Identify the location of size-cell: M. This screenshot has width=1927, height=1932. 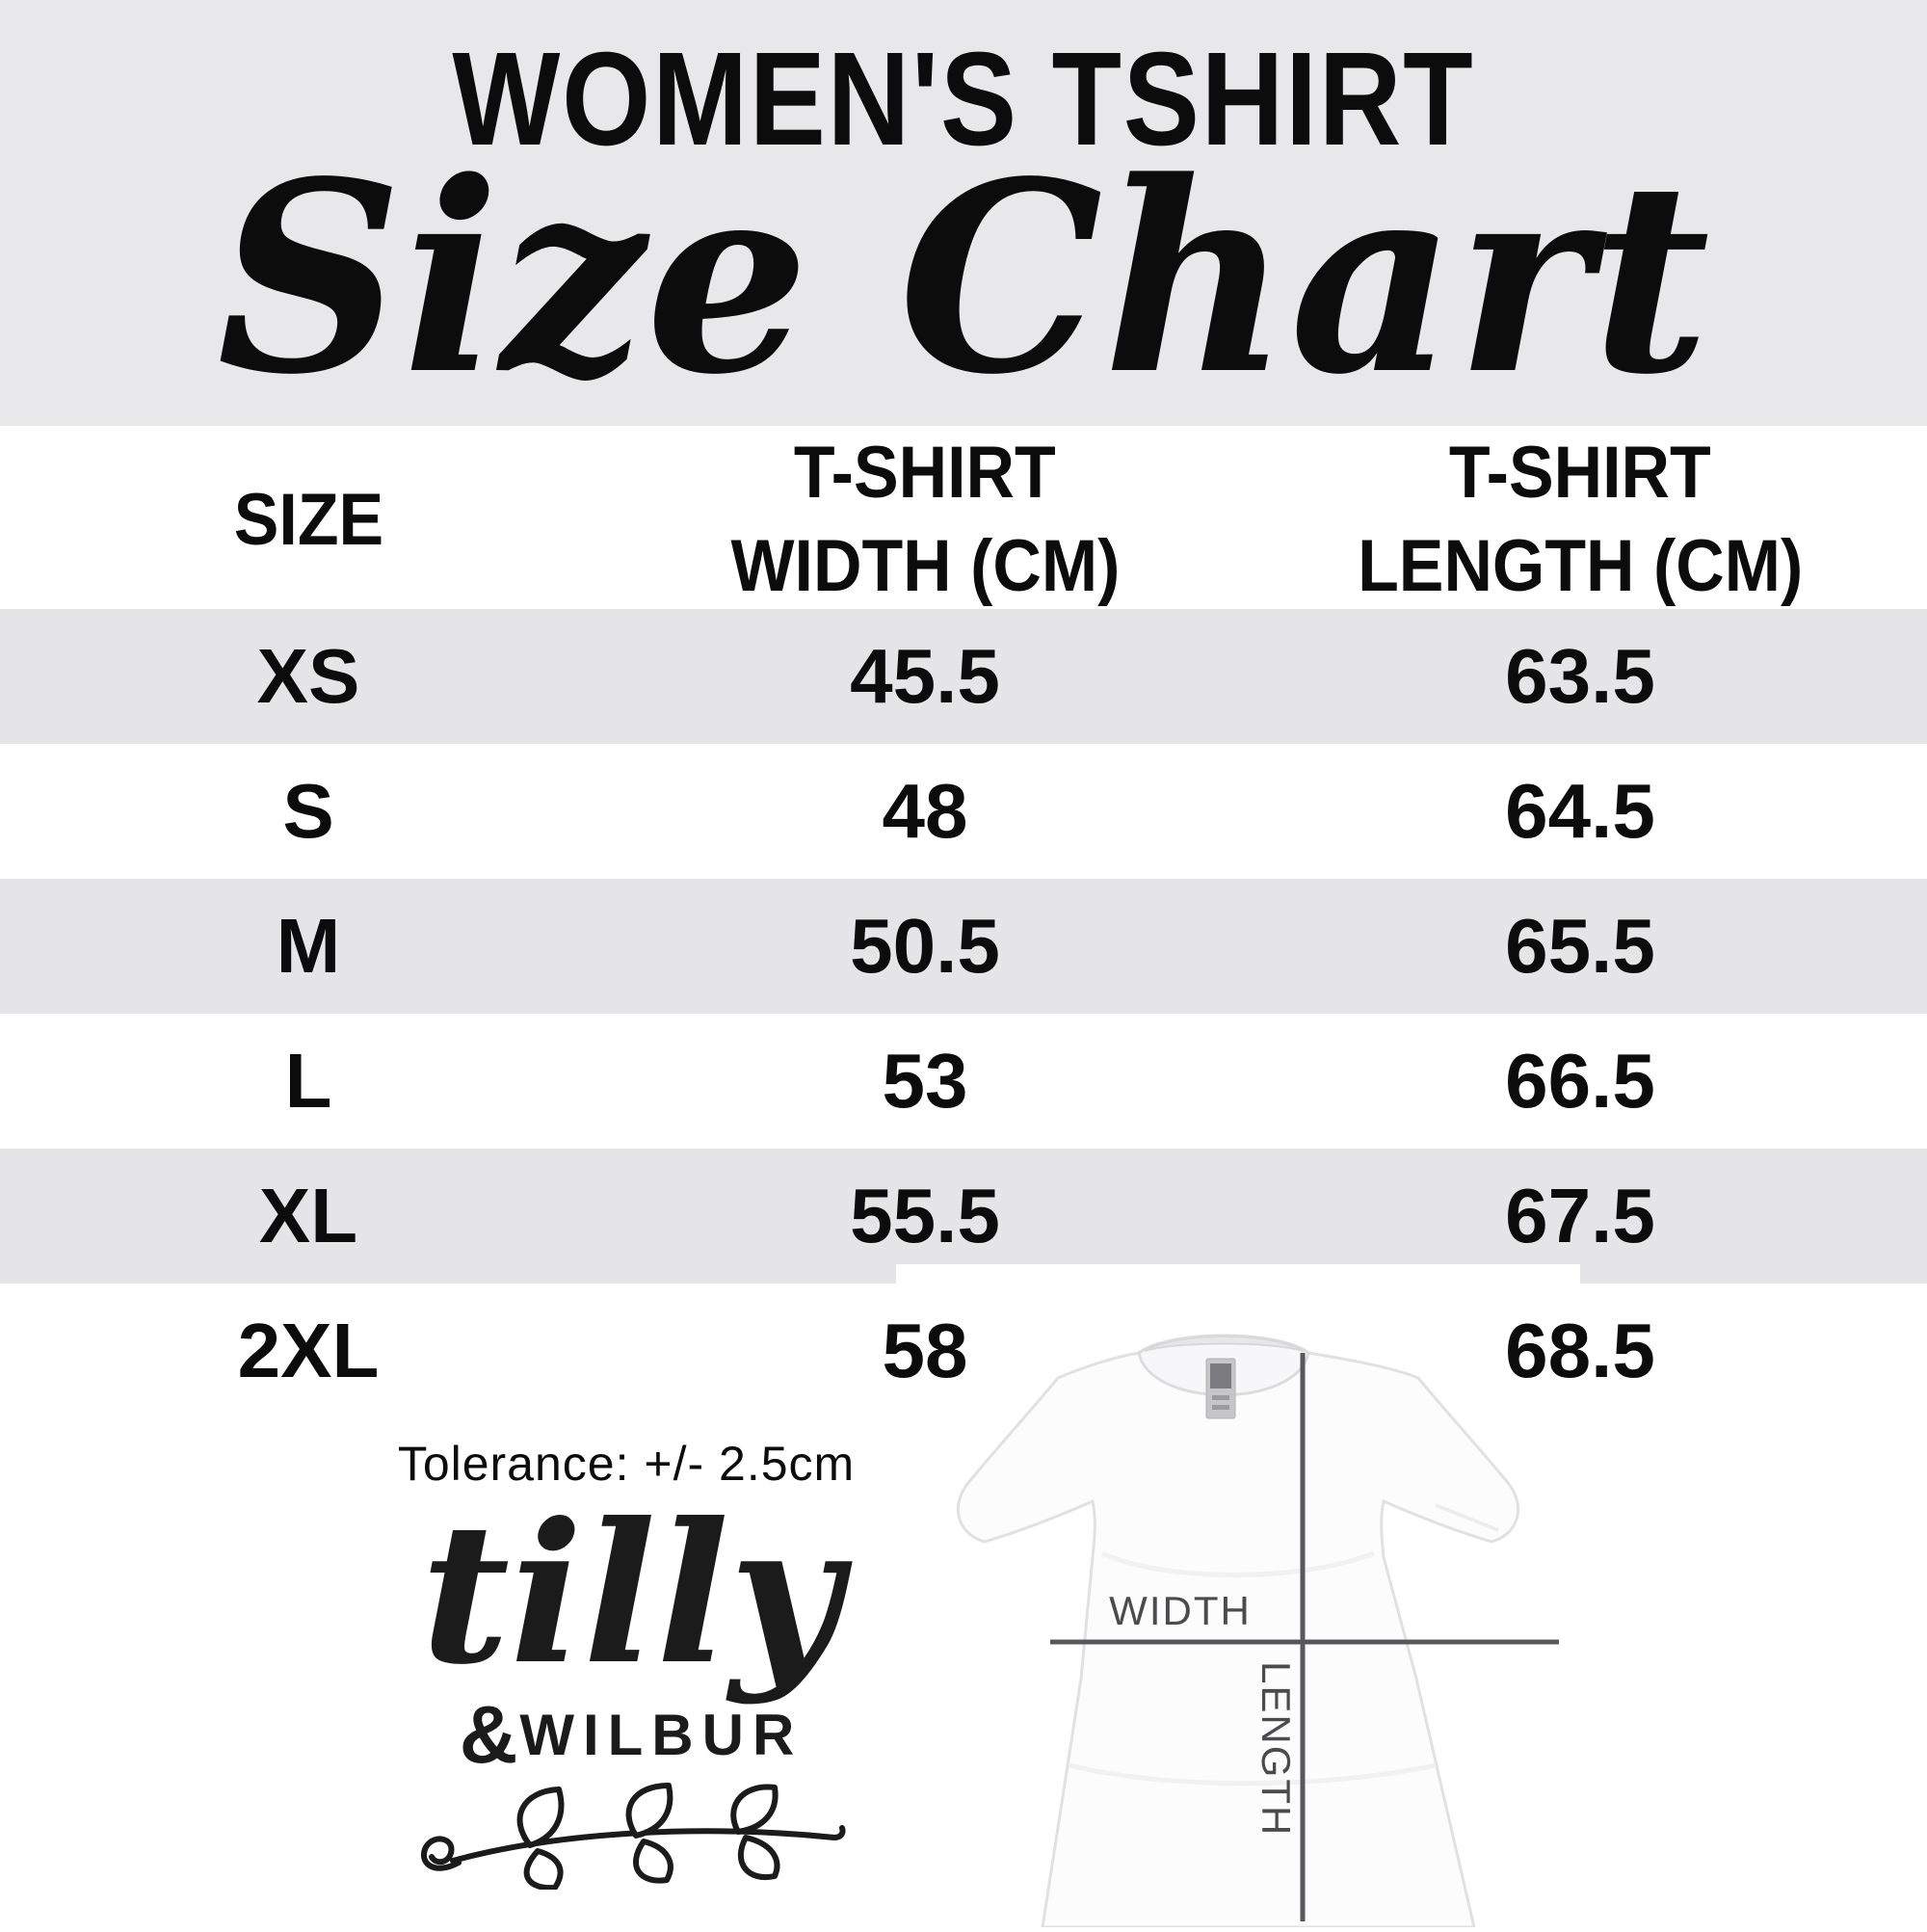
(308, 946).